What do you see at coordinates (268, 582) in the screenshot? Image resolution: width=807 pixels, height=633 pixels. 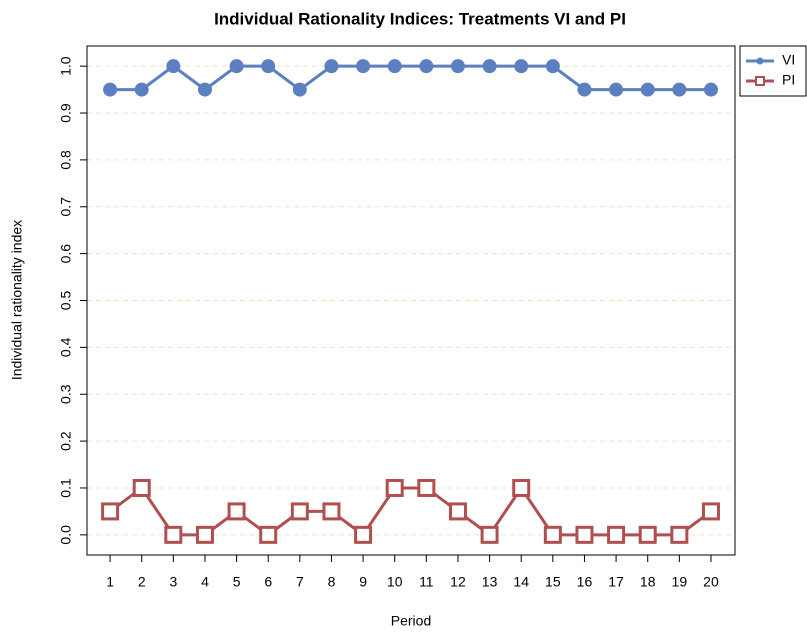 I see `x-tick-label: 6` at bounding box center [268, 582].